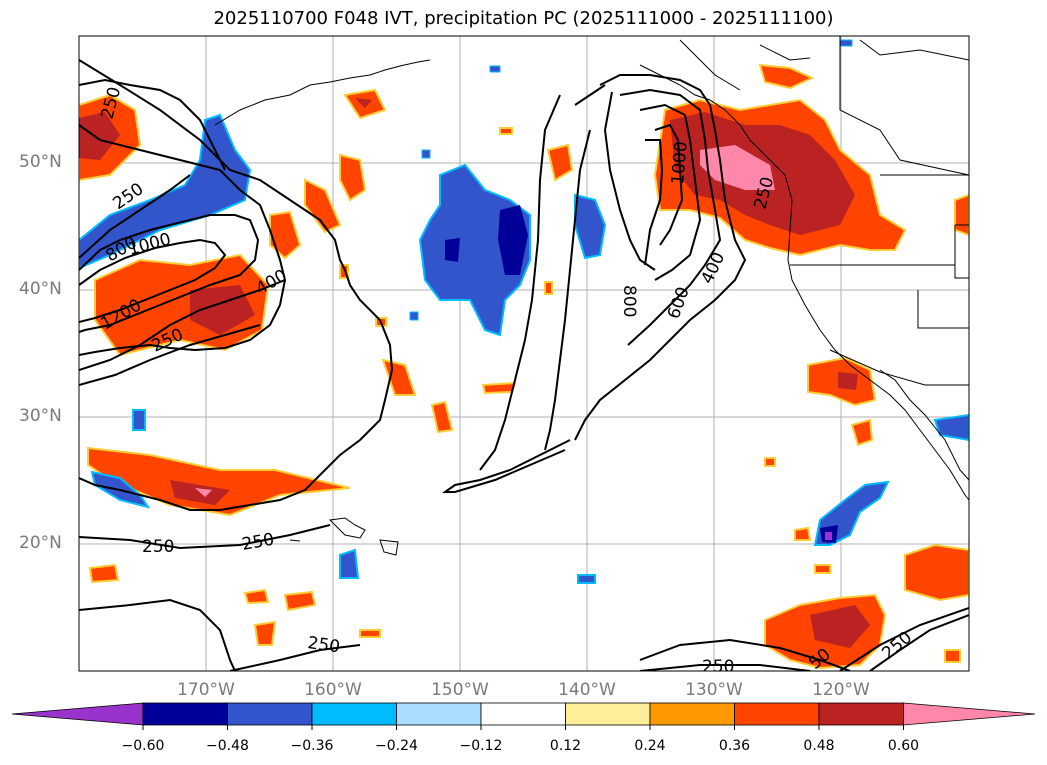 The width and height of the screenshot is (1047, 765). Describe the element at coordinates (481, 746) in the screenshot. I see `colorbar-tick-label: −0.12` at that location.